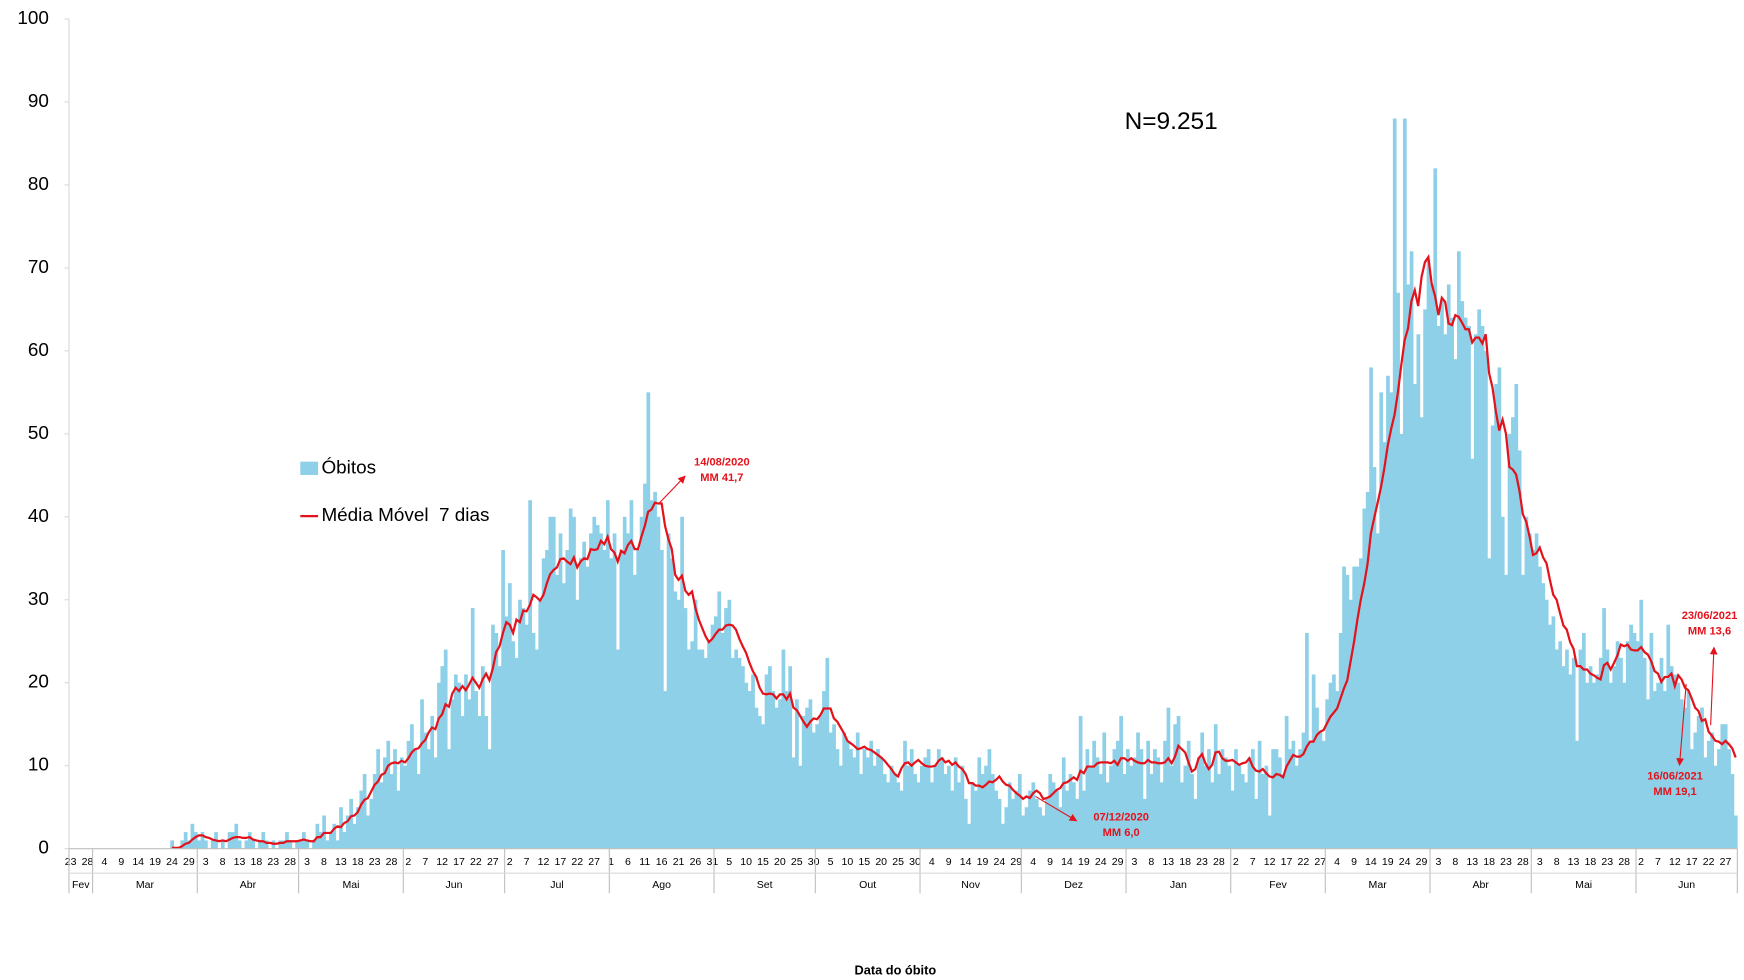 The height and width of the screenshot is (980, 1744). Describe the element at coordinates (425, 862) in the screenshot. I see `x-tick-label: 7` at that location.